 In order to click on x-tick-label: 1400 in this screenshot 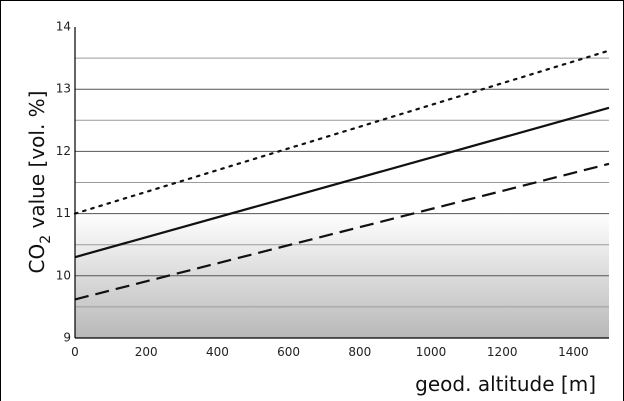, I will do `click(573, 352)`.